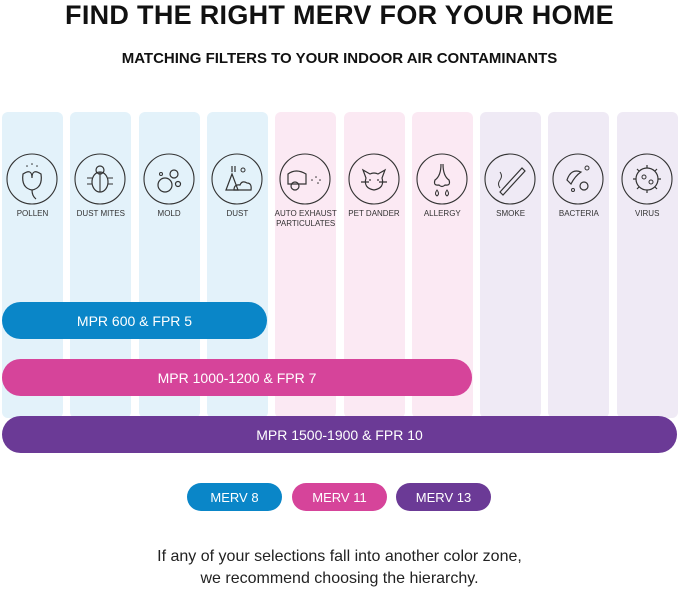  What do you see at coordinates (511, 265) in the screenshot?
I see `column-smoke: SMOKE` at bounding box center [511, 265].